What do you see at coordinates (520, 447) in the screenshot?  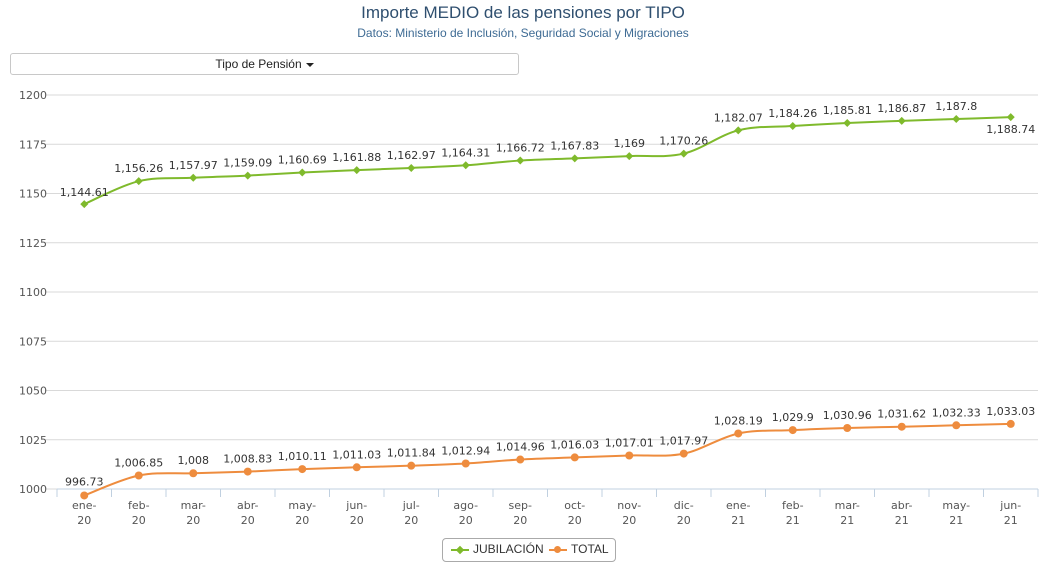 I see `data-label: 1,014.96` at bounding box center [520, 447].